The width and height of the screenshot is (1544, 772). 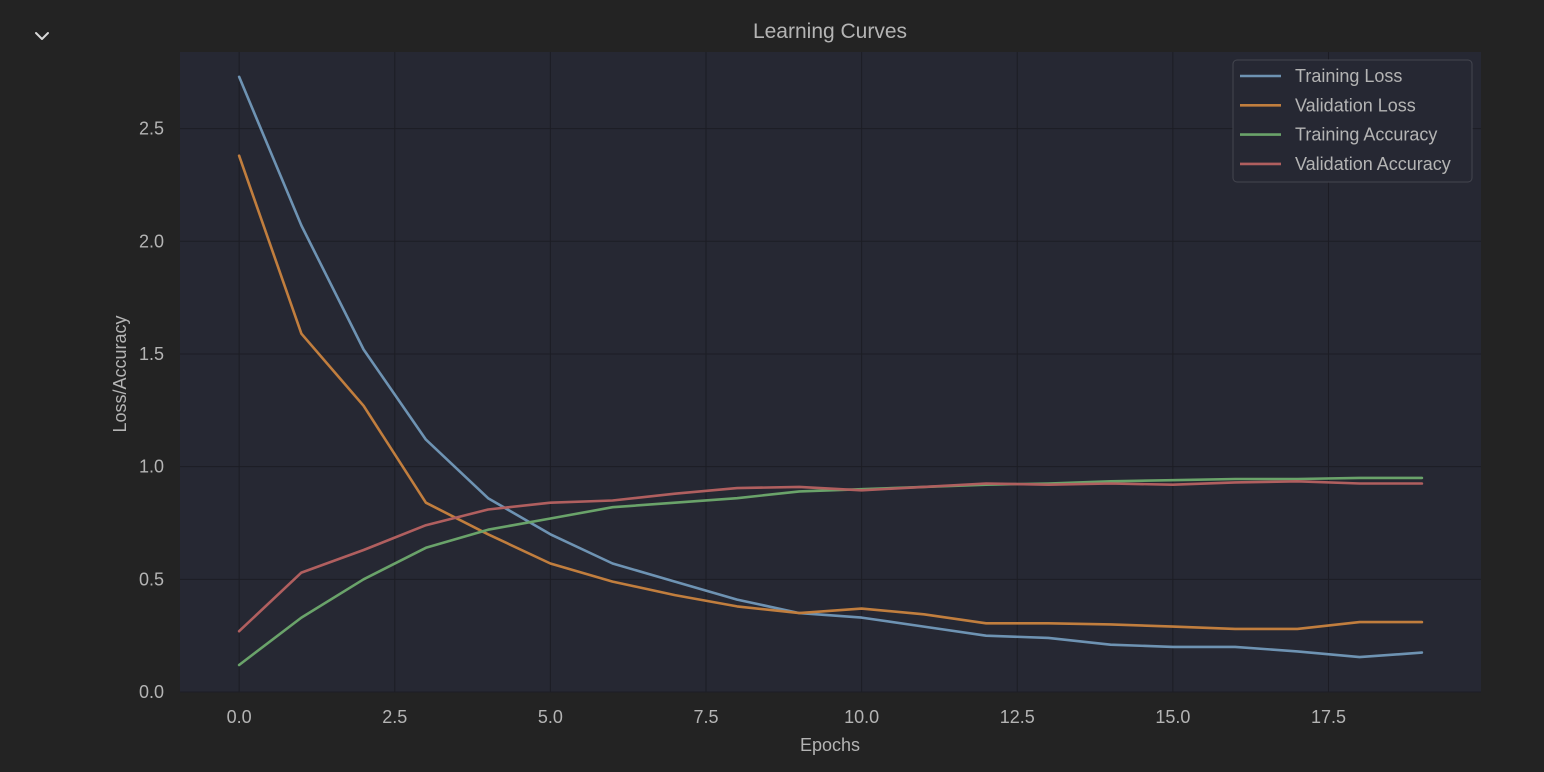 I want to click on legend-item: Training Loss, so click(x=1321, y=76).